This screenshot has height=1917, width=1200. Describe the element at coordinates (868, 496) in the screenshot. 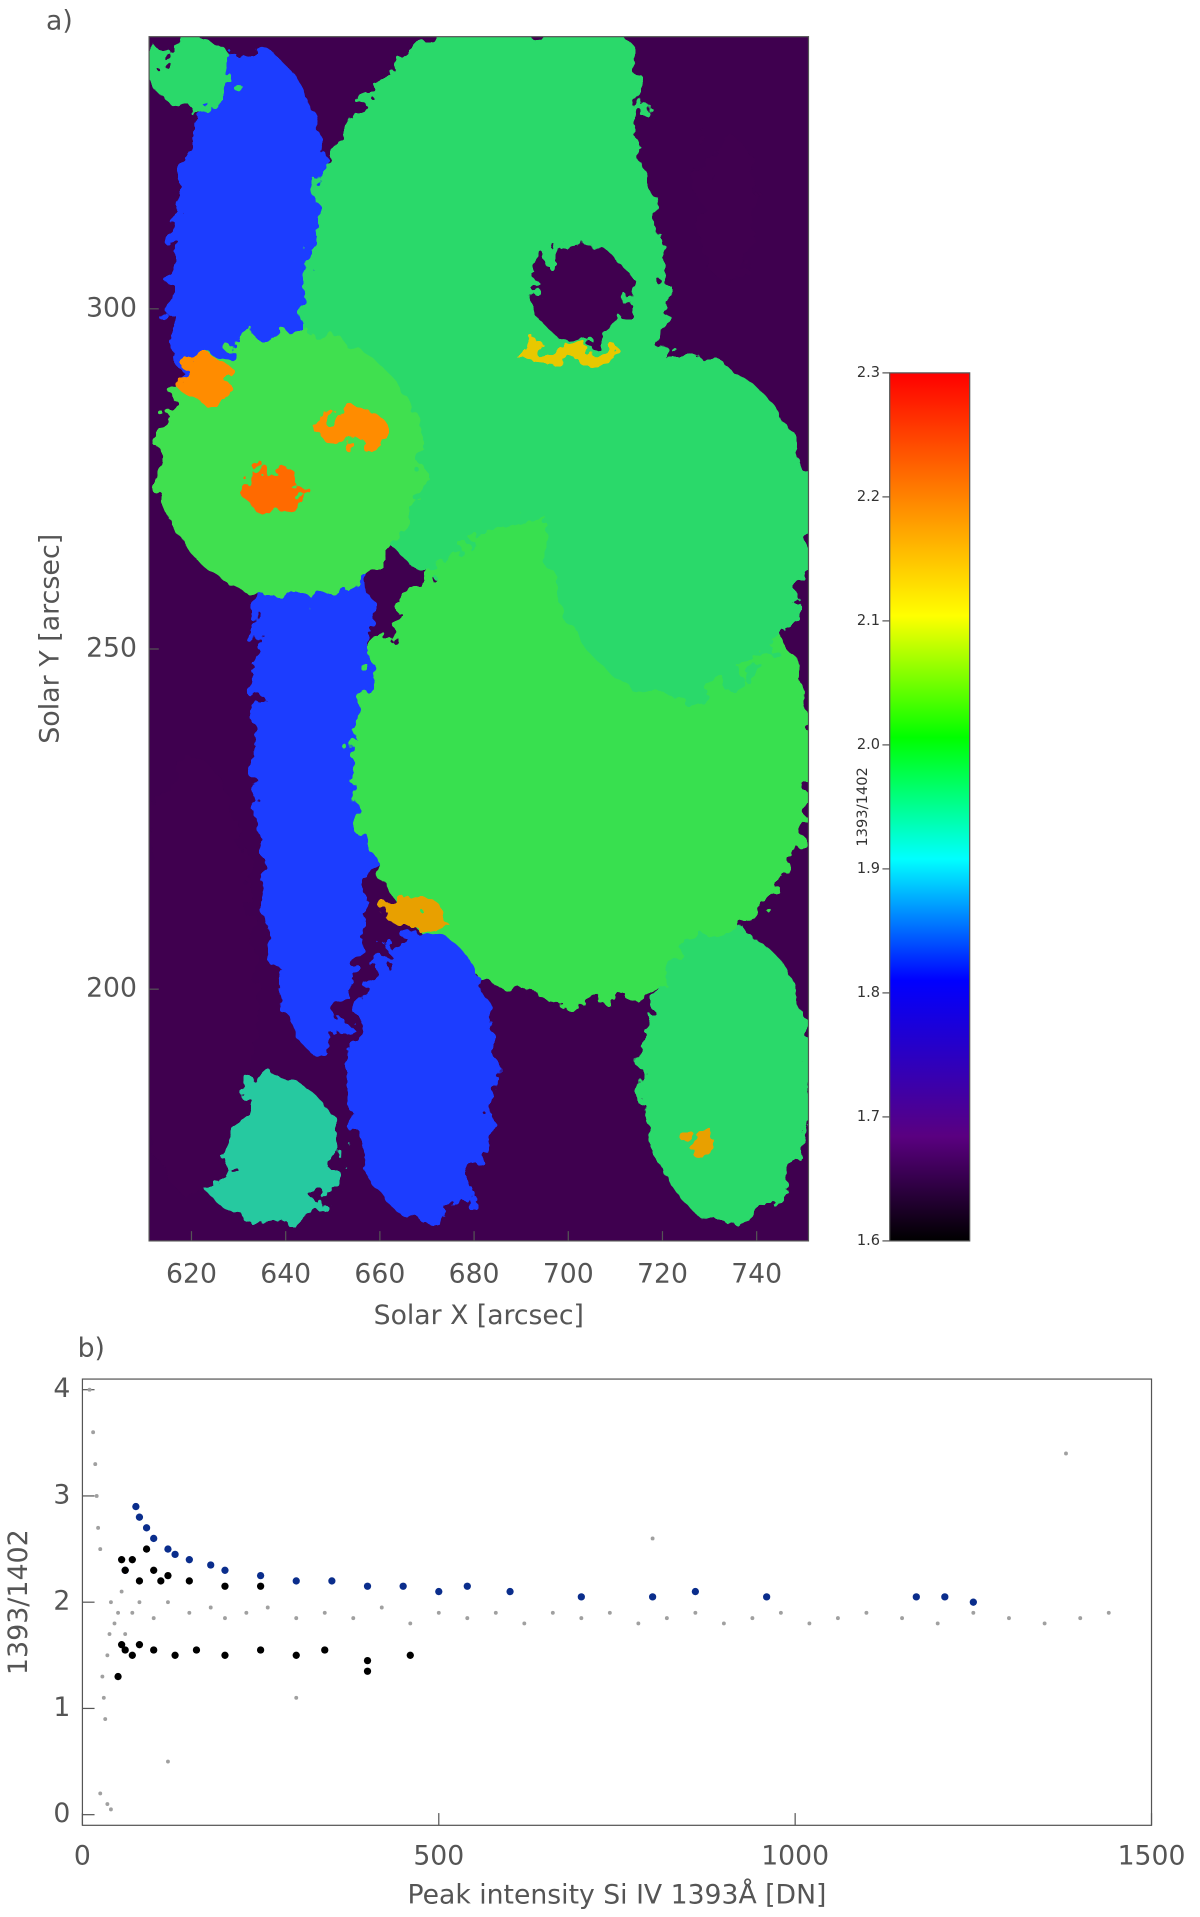

I see `colorbar-tick-label: 2.2` at that location.